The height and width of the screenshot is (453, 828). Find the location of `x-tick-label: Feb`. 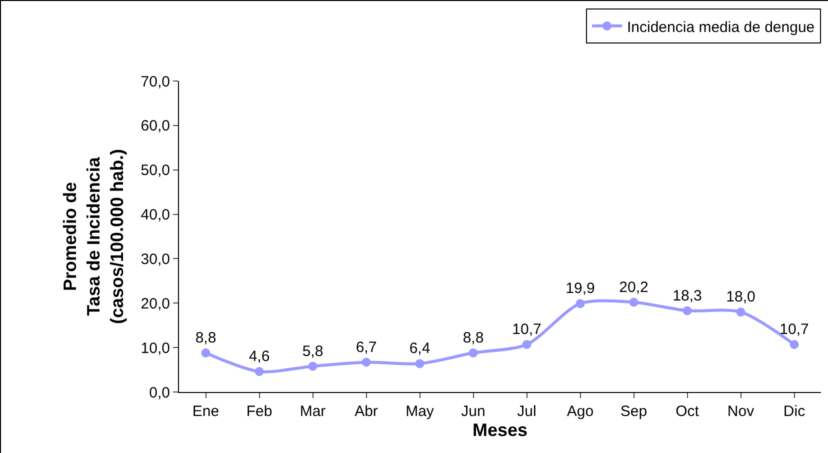

x-tick-label: Feb is located at coordinates (259, 411).